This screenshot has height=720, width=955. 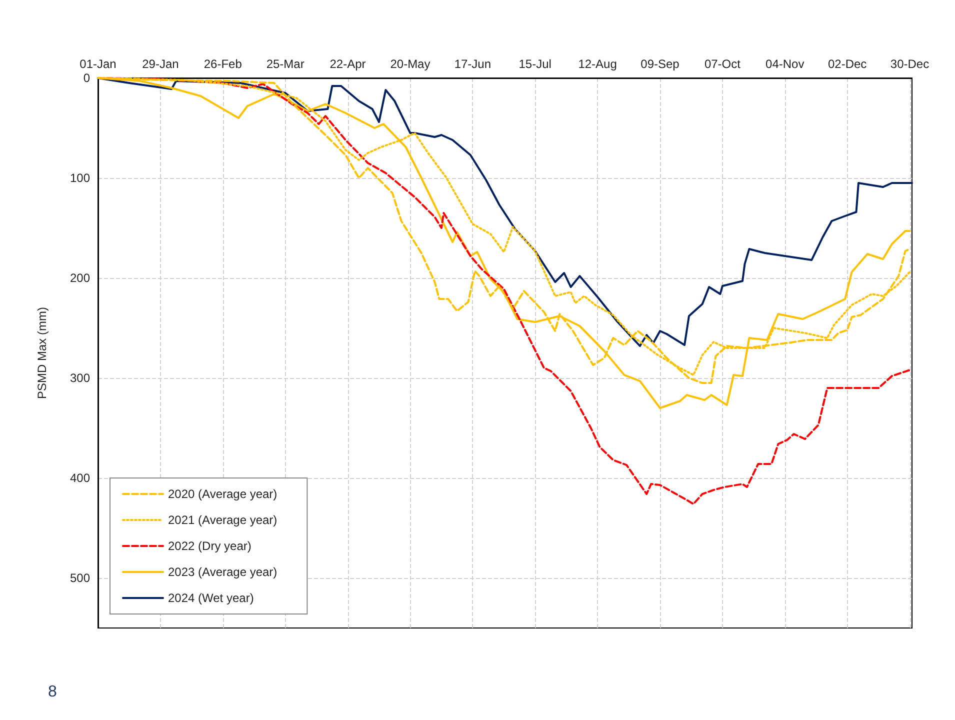 I want to click on x-tick-label: 02-Dec, so click(x=847, y=64).